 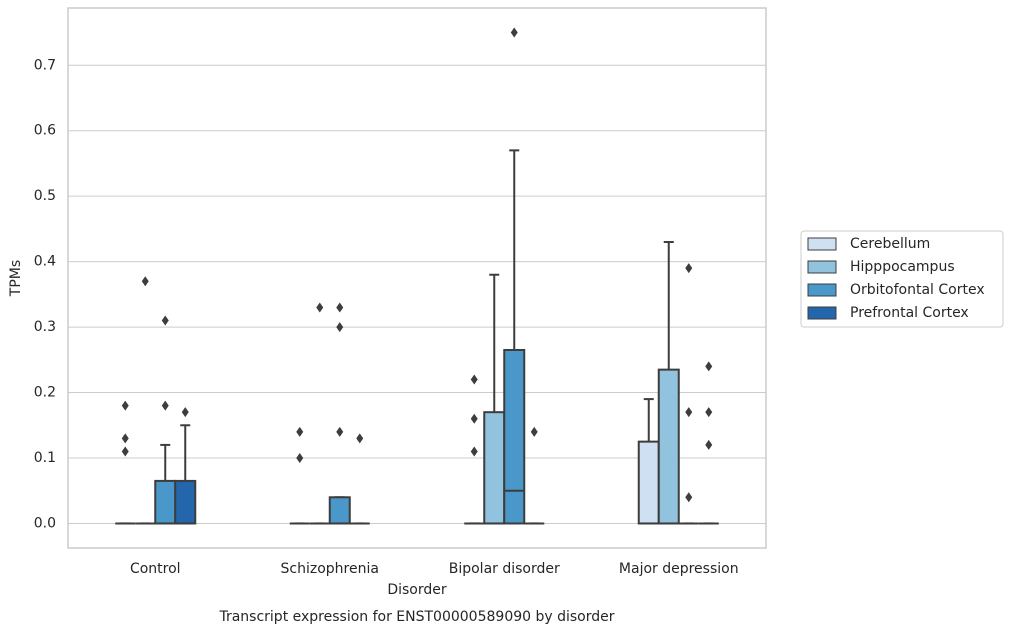 What do you see at coordinates (45, 523) in the screenshot?
I see `y-tick-label: 0.0` at bounding box center [45, 523].